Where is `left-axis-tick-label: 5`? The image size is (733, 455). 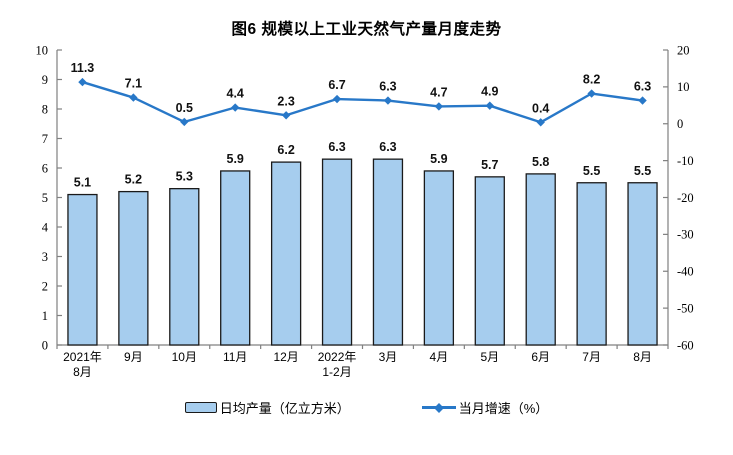 left-axis-tick-label: 5 is located at coordinates (45, 198).